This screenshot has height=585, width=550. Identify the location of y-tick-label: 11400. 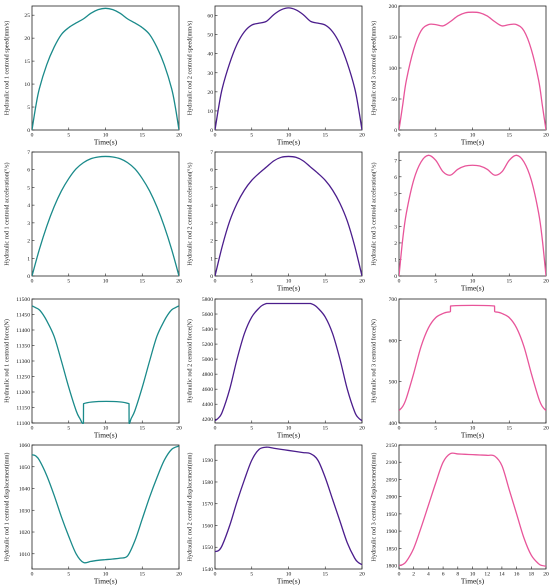
(23, 331).